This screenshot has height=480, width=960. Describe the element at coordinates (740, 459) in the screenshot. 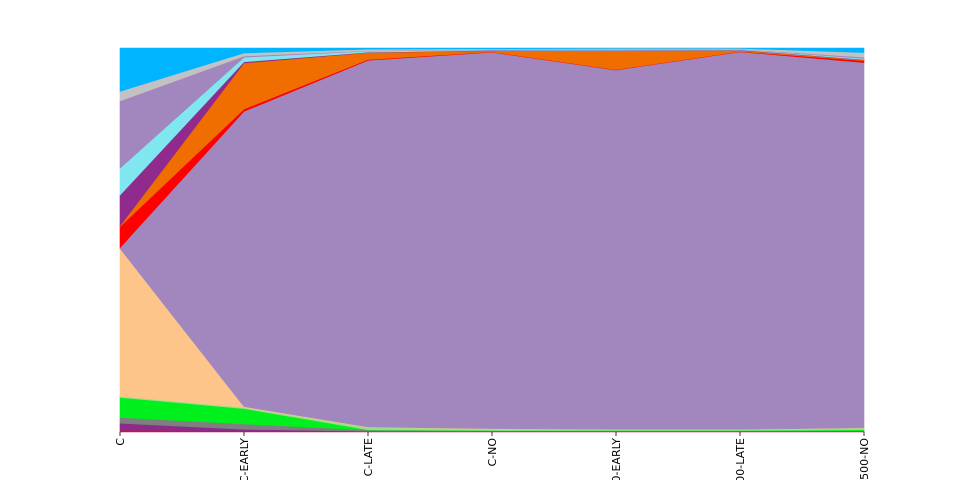

I see `x-tick-label: 00-LATE` at that location.